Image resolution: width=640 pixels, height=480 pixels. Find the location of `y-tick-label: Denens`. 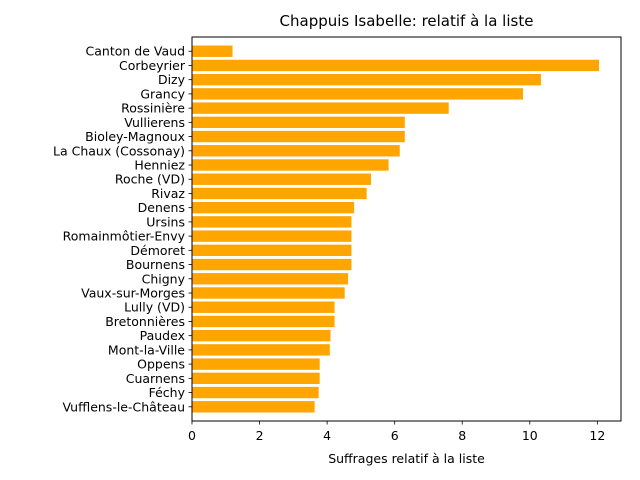

y-tick-label: Denens is located at coordinates (161, 207).